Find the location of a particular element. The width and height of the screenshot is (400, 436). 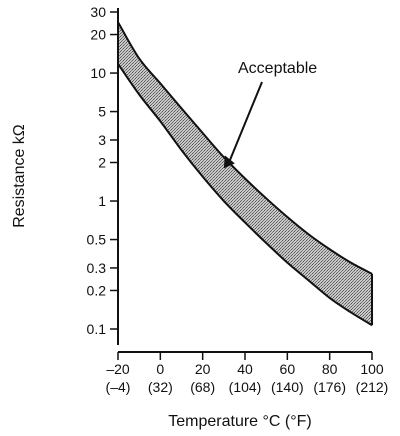

x-tick-sublabel: (32) is located at coordinates (160, 387).